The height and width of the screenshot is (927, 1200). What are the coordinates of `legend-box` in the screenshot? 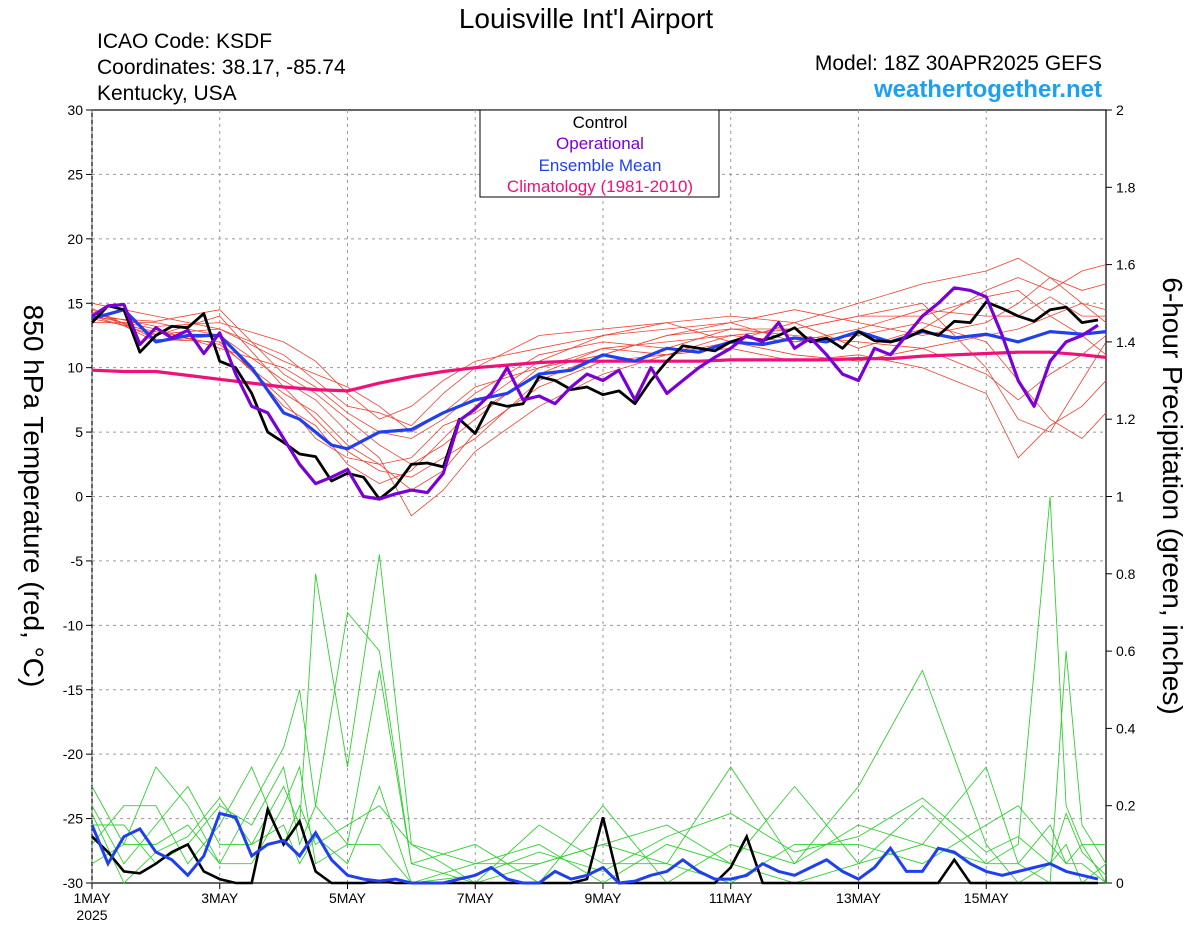 It's located at (599, 153).